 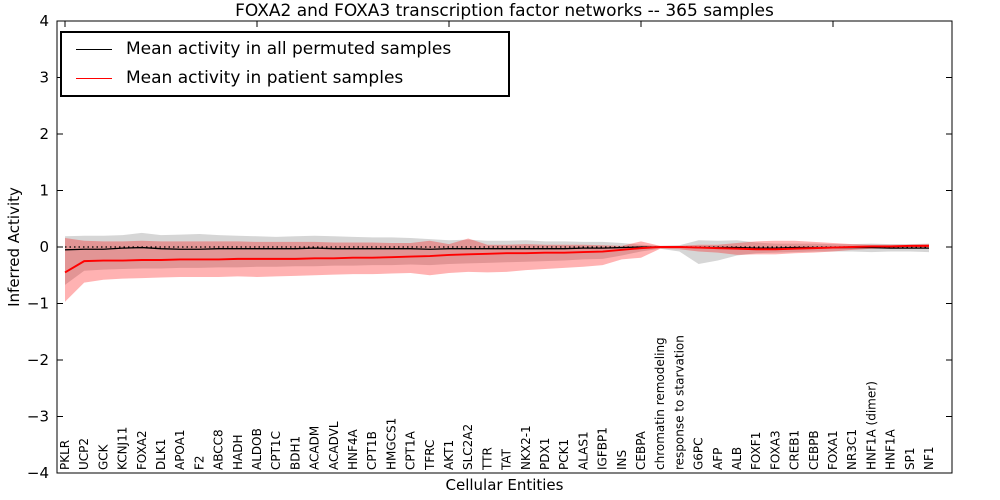 I want to click on x-tick-label: PCK1, so click(x=564, y=454).